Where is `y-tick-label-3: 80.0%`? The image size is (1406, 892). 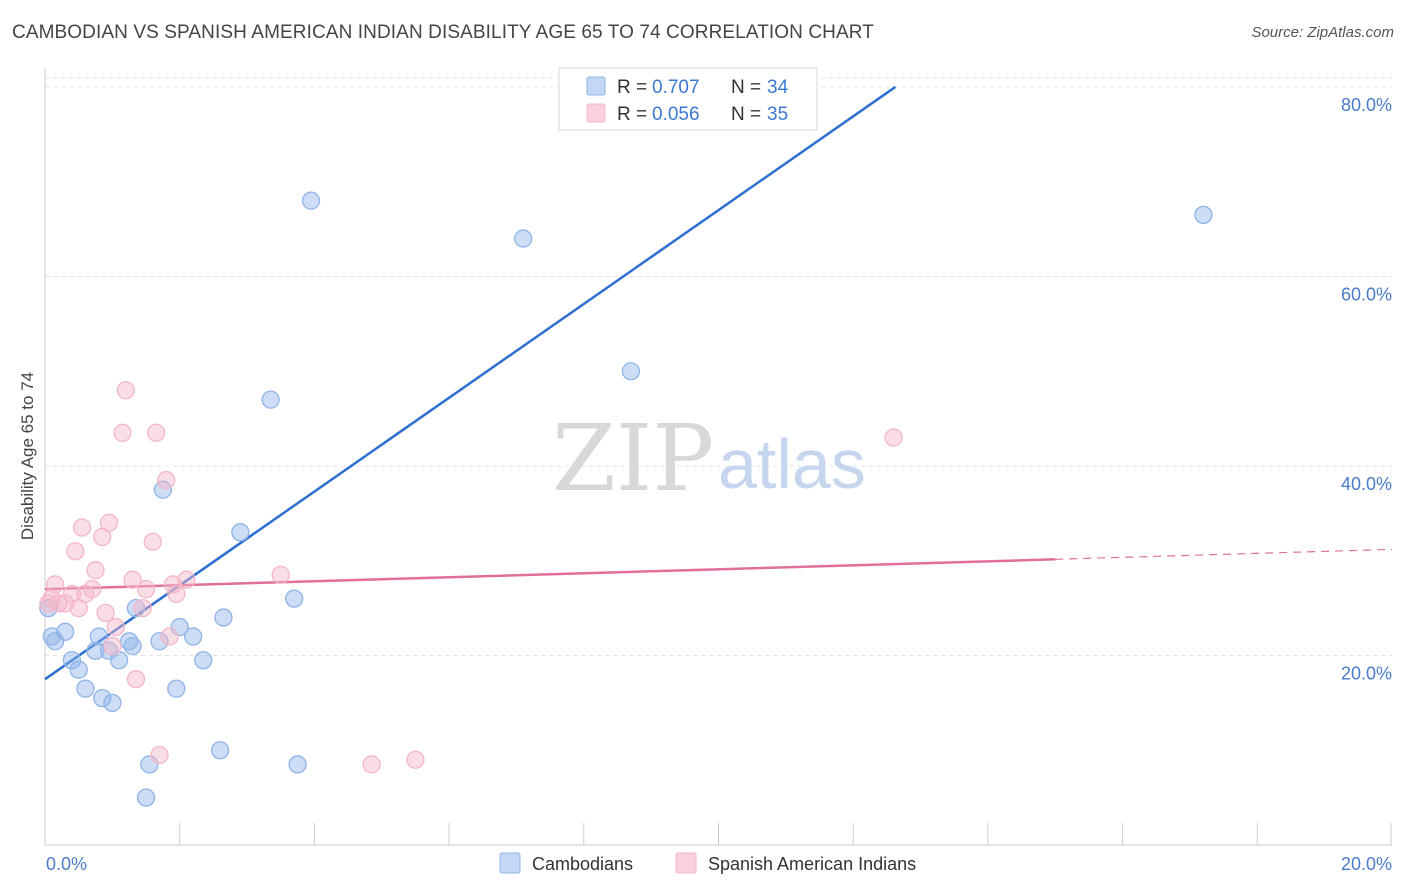
y-tick-label-3: 80.0% is located at coordinates (1366, 105).